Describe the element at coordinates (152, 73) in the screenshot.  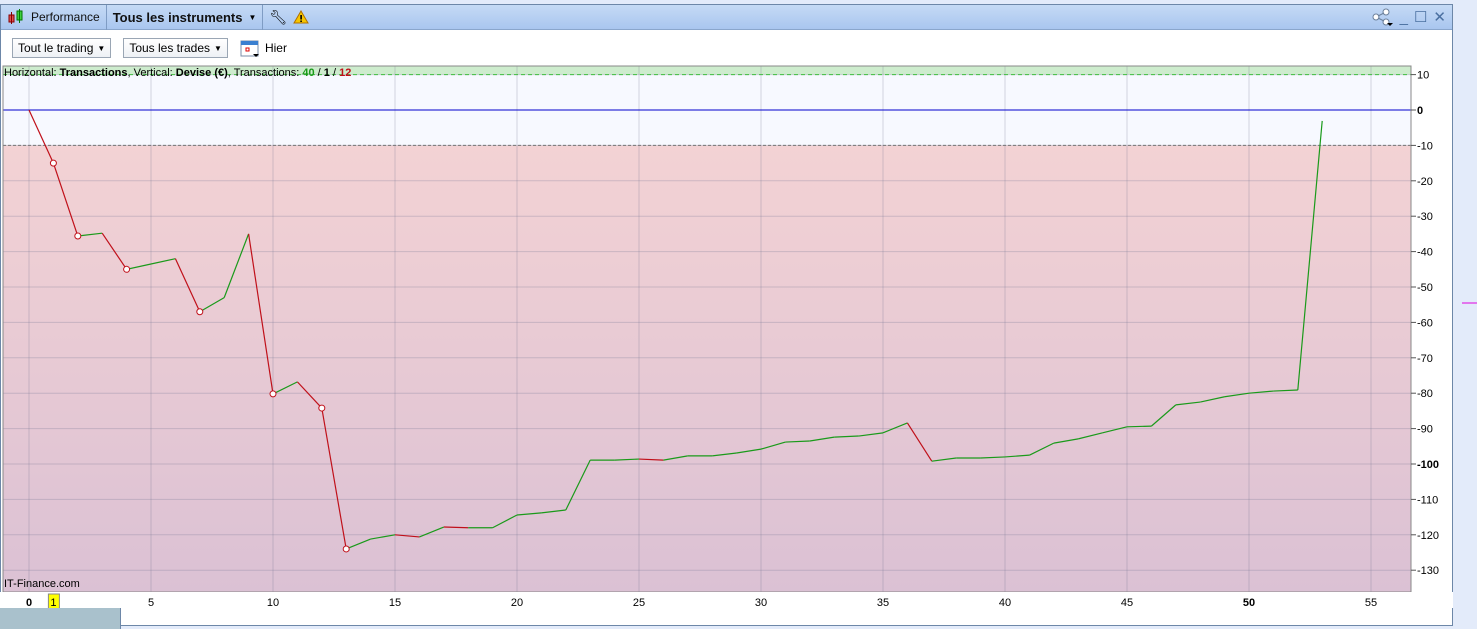
I see `info-prefix-v: , Vertical:` at that location.